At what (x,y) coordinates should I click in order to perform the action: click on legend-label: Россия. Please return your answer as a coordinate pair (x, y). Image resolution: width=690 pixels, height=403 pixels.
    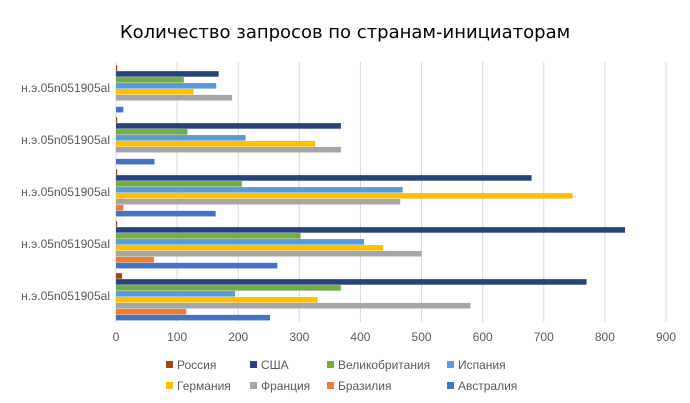
    Looking at the image, I should click on (196, 365).